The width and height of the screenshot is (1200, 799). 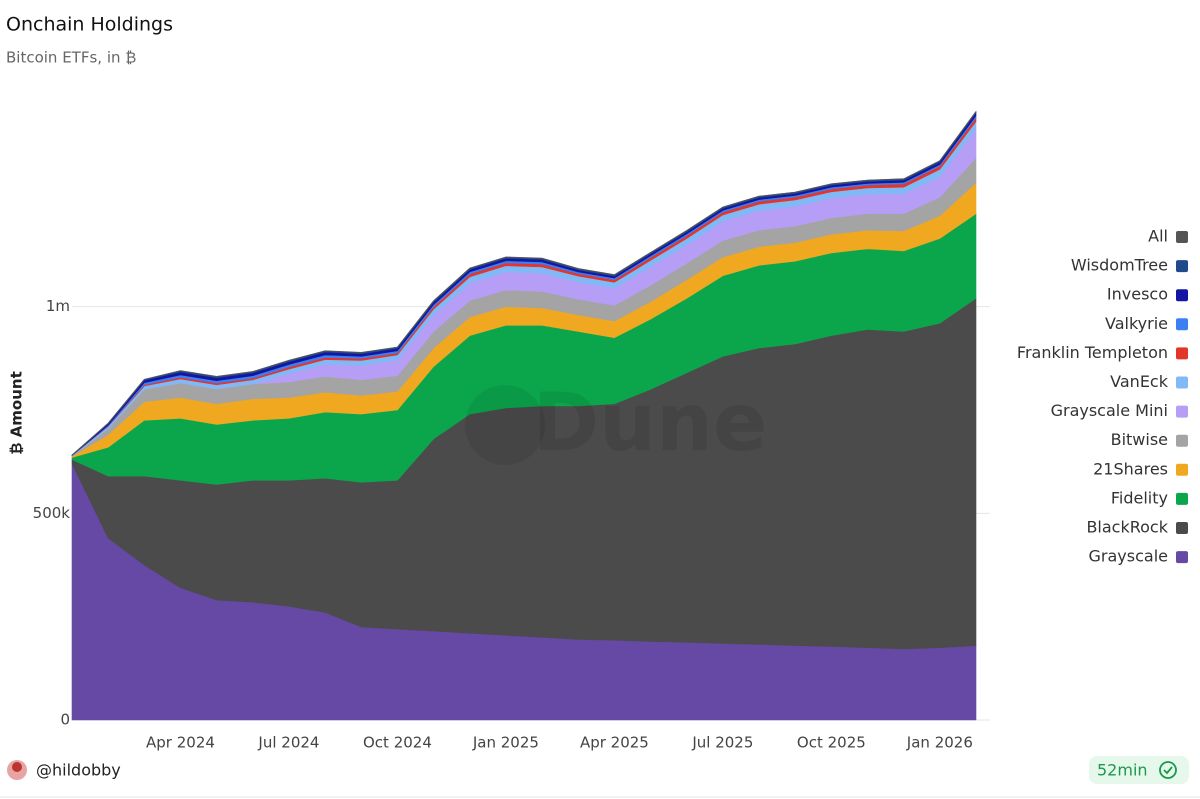 What do you see at coordinates (89, 25) in the screenshot?
I see `chart-title: Onchain Holdings` at bounding box center [89, 25].